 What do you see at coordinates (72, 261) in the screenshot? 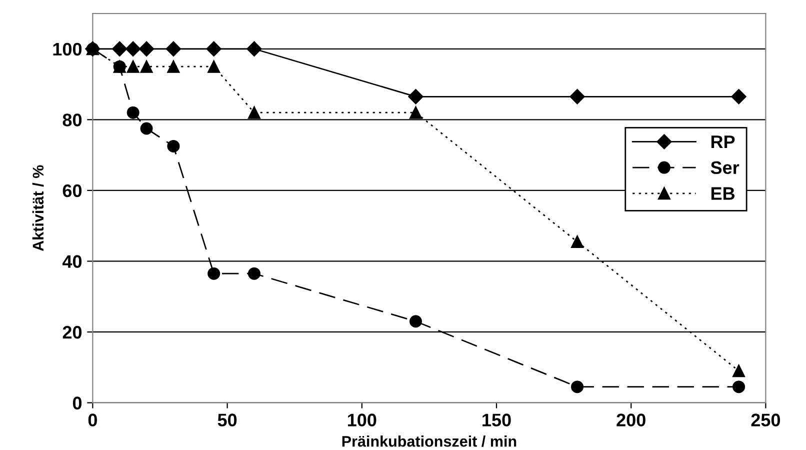
I see `y-tick-label: 40` at bounding box center [72, 261].